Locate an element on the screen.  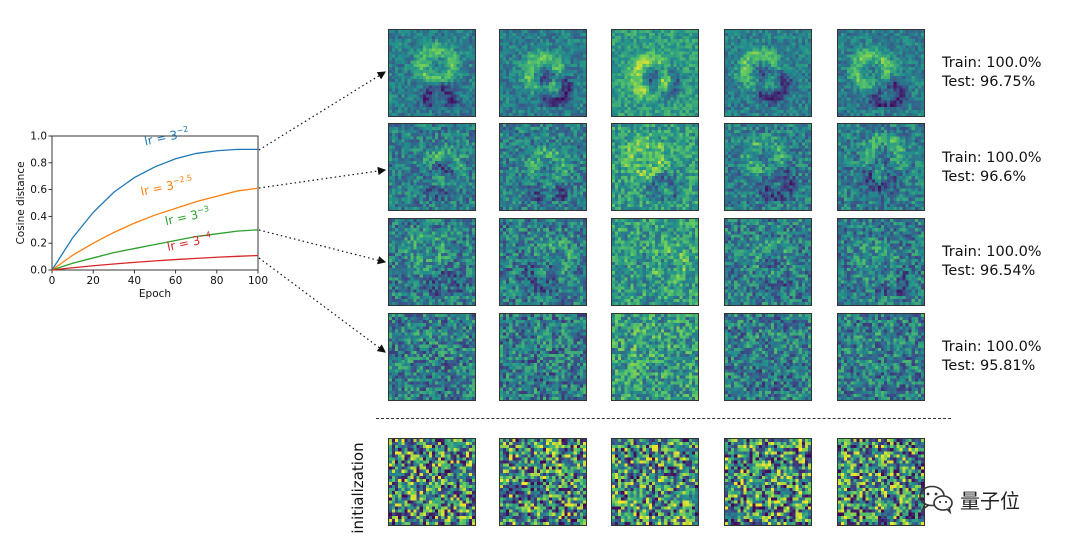
test-accuracy: Test: 96.6% is located at coordinates (984, 177).